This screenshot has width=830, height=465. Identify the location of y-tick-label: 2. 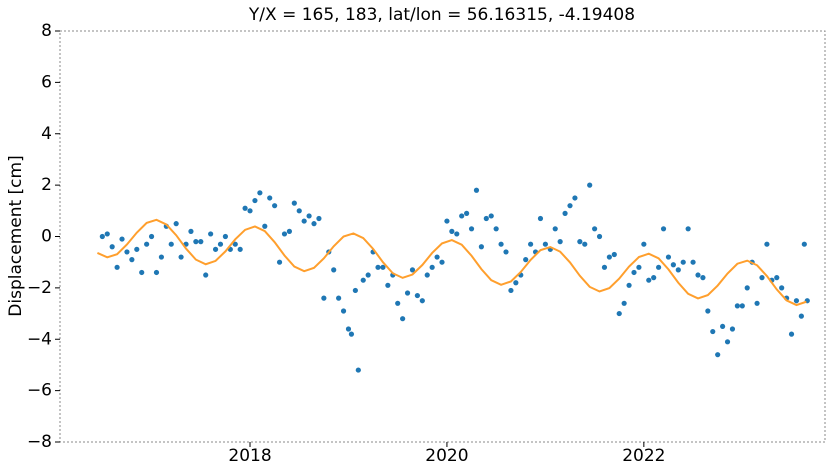
(46, 185).